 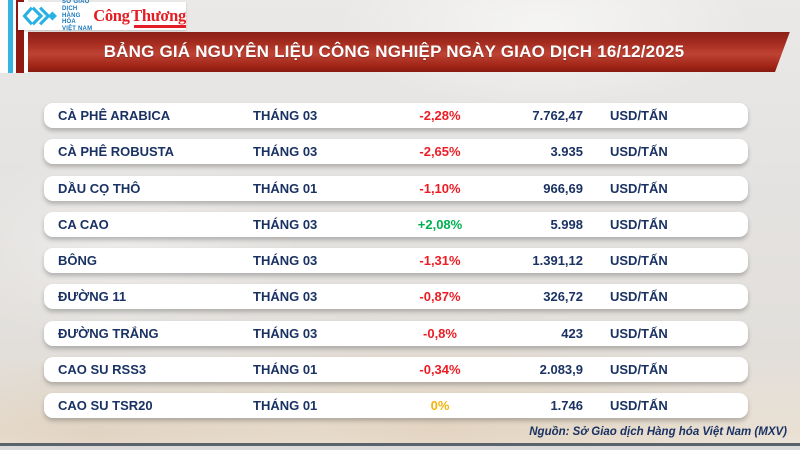 What do you see at coordinates (71, 19) in the screenshot?
I see `exchange-name-line: HÀNG HÓA` at bounding box center [71, 19].